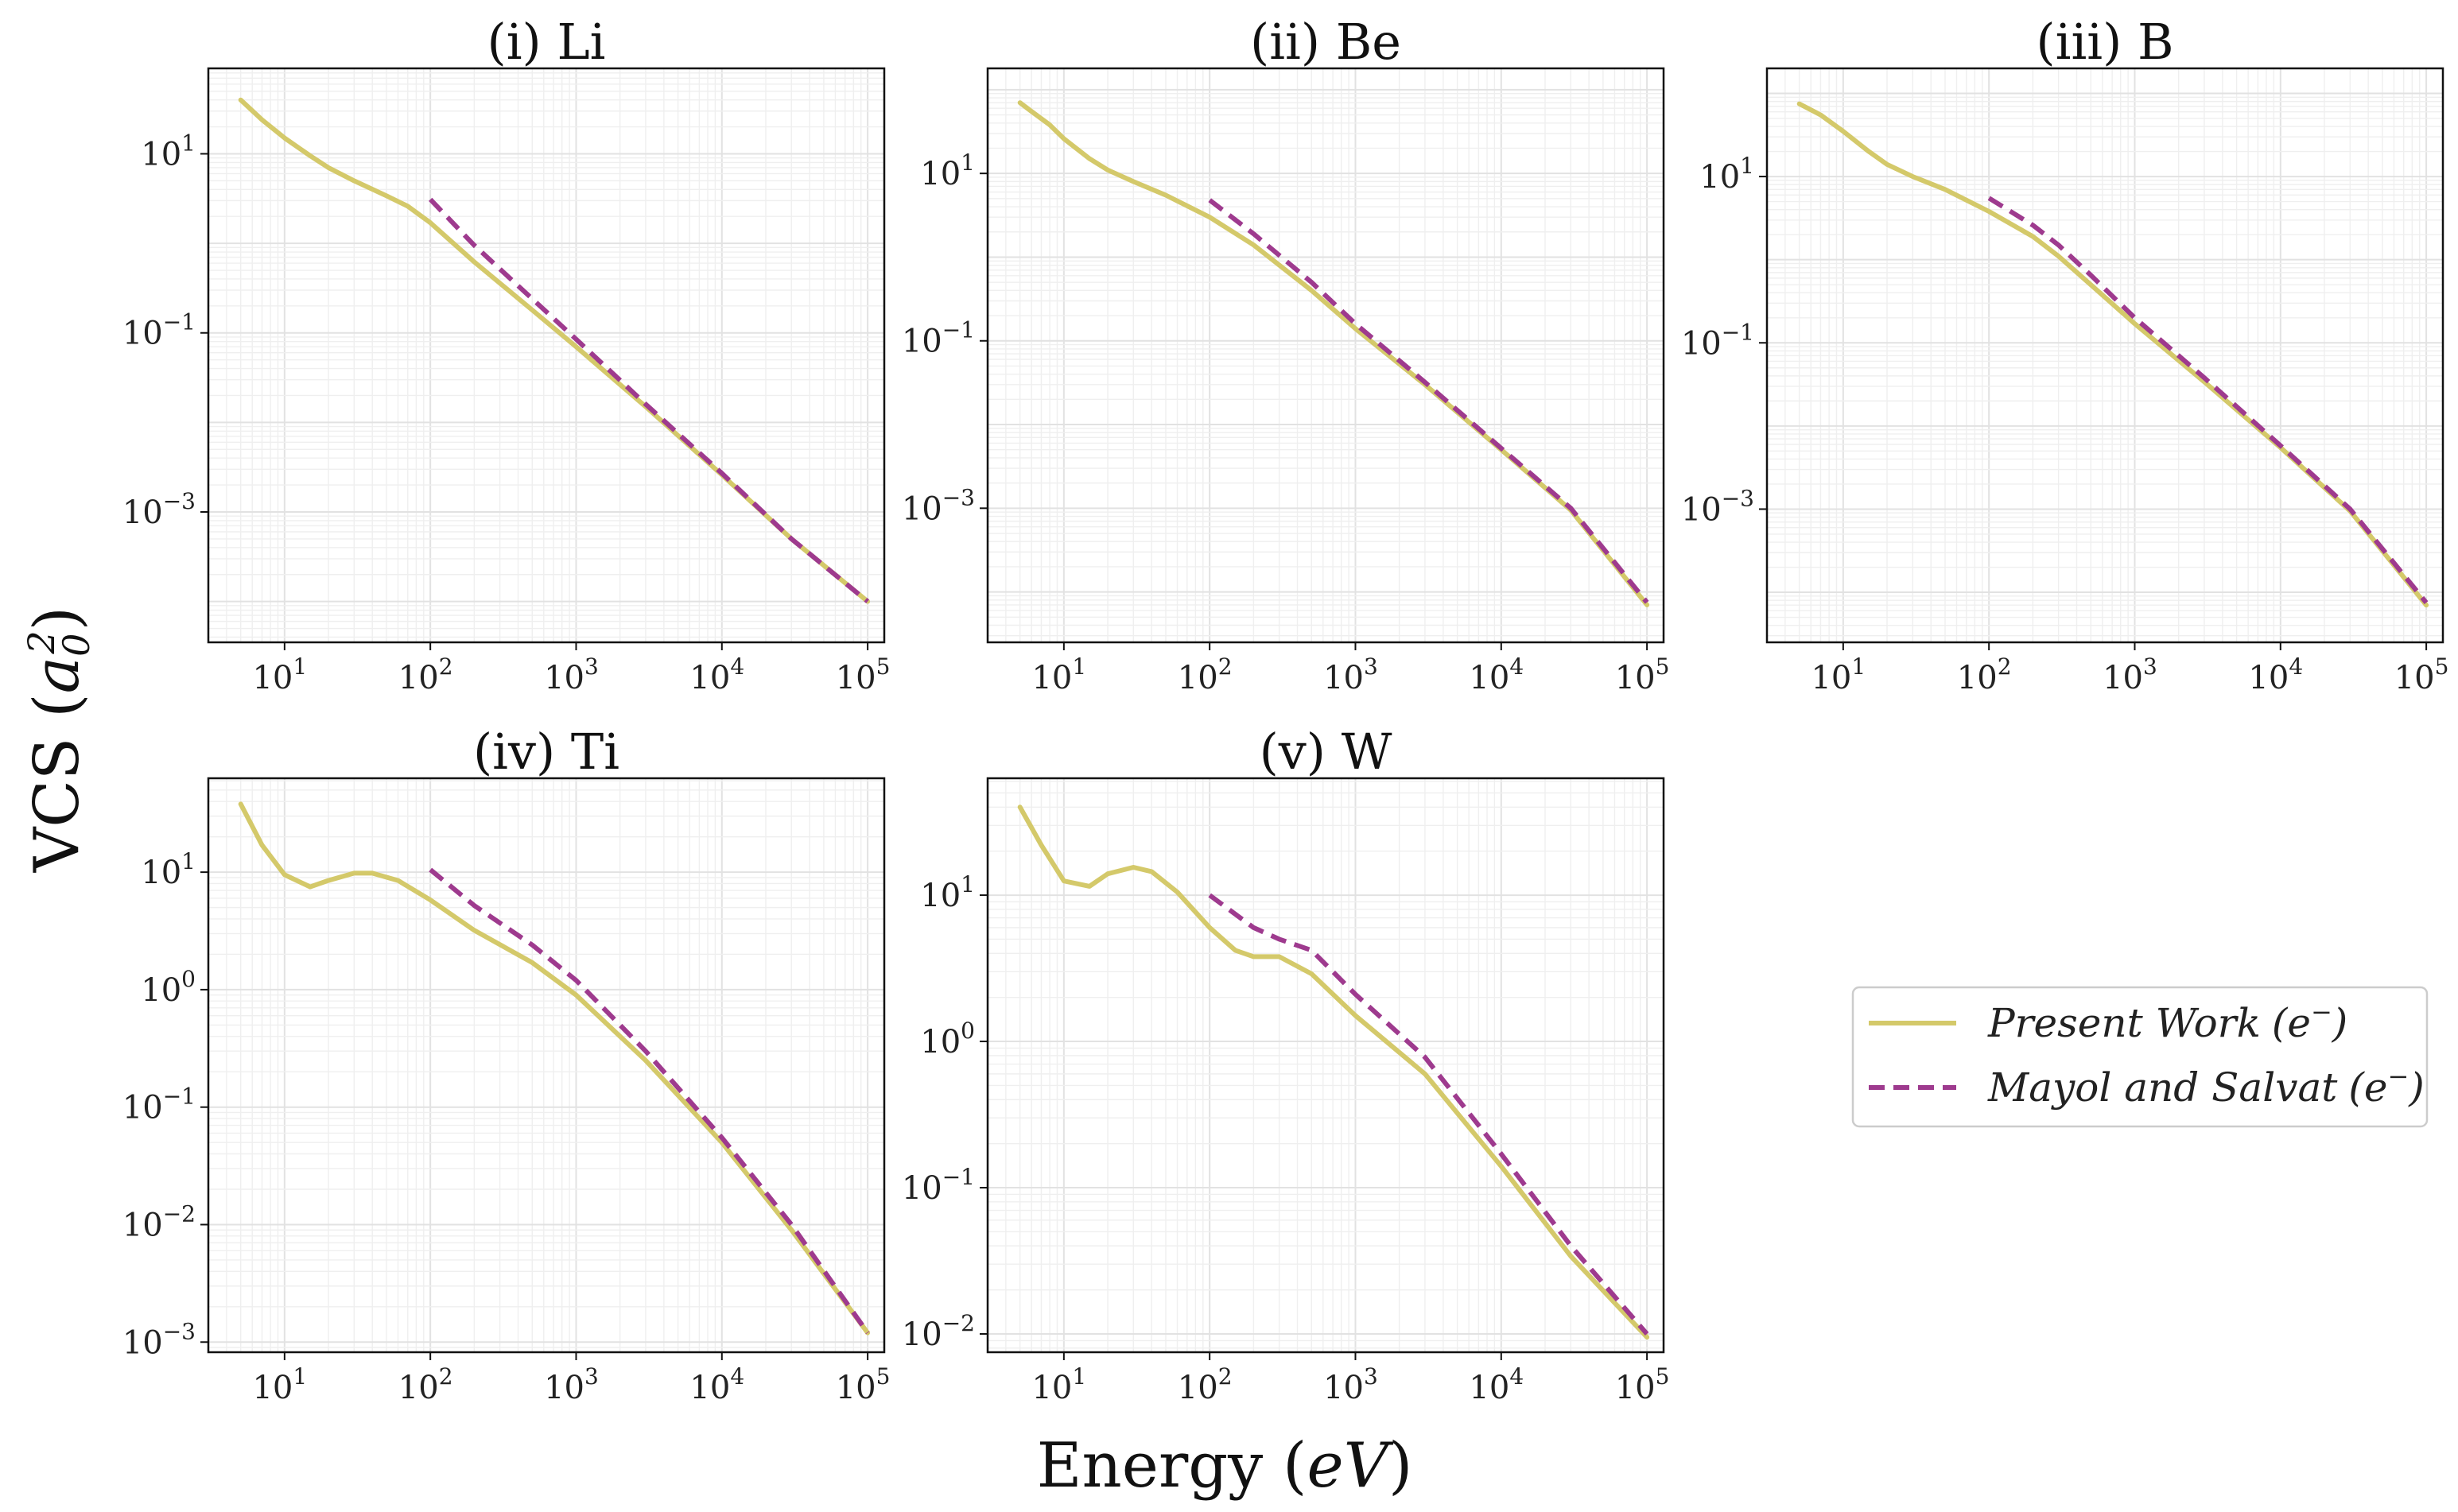 This screenshot has width=2458, height=1512. What do you see at coordinates (59, 740) in the screenshot?
I see `y-axis-label: VCS (a02)` at bounding box center [59, 740].